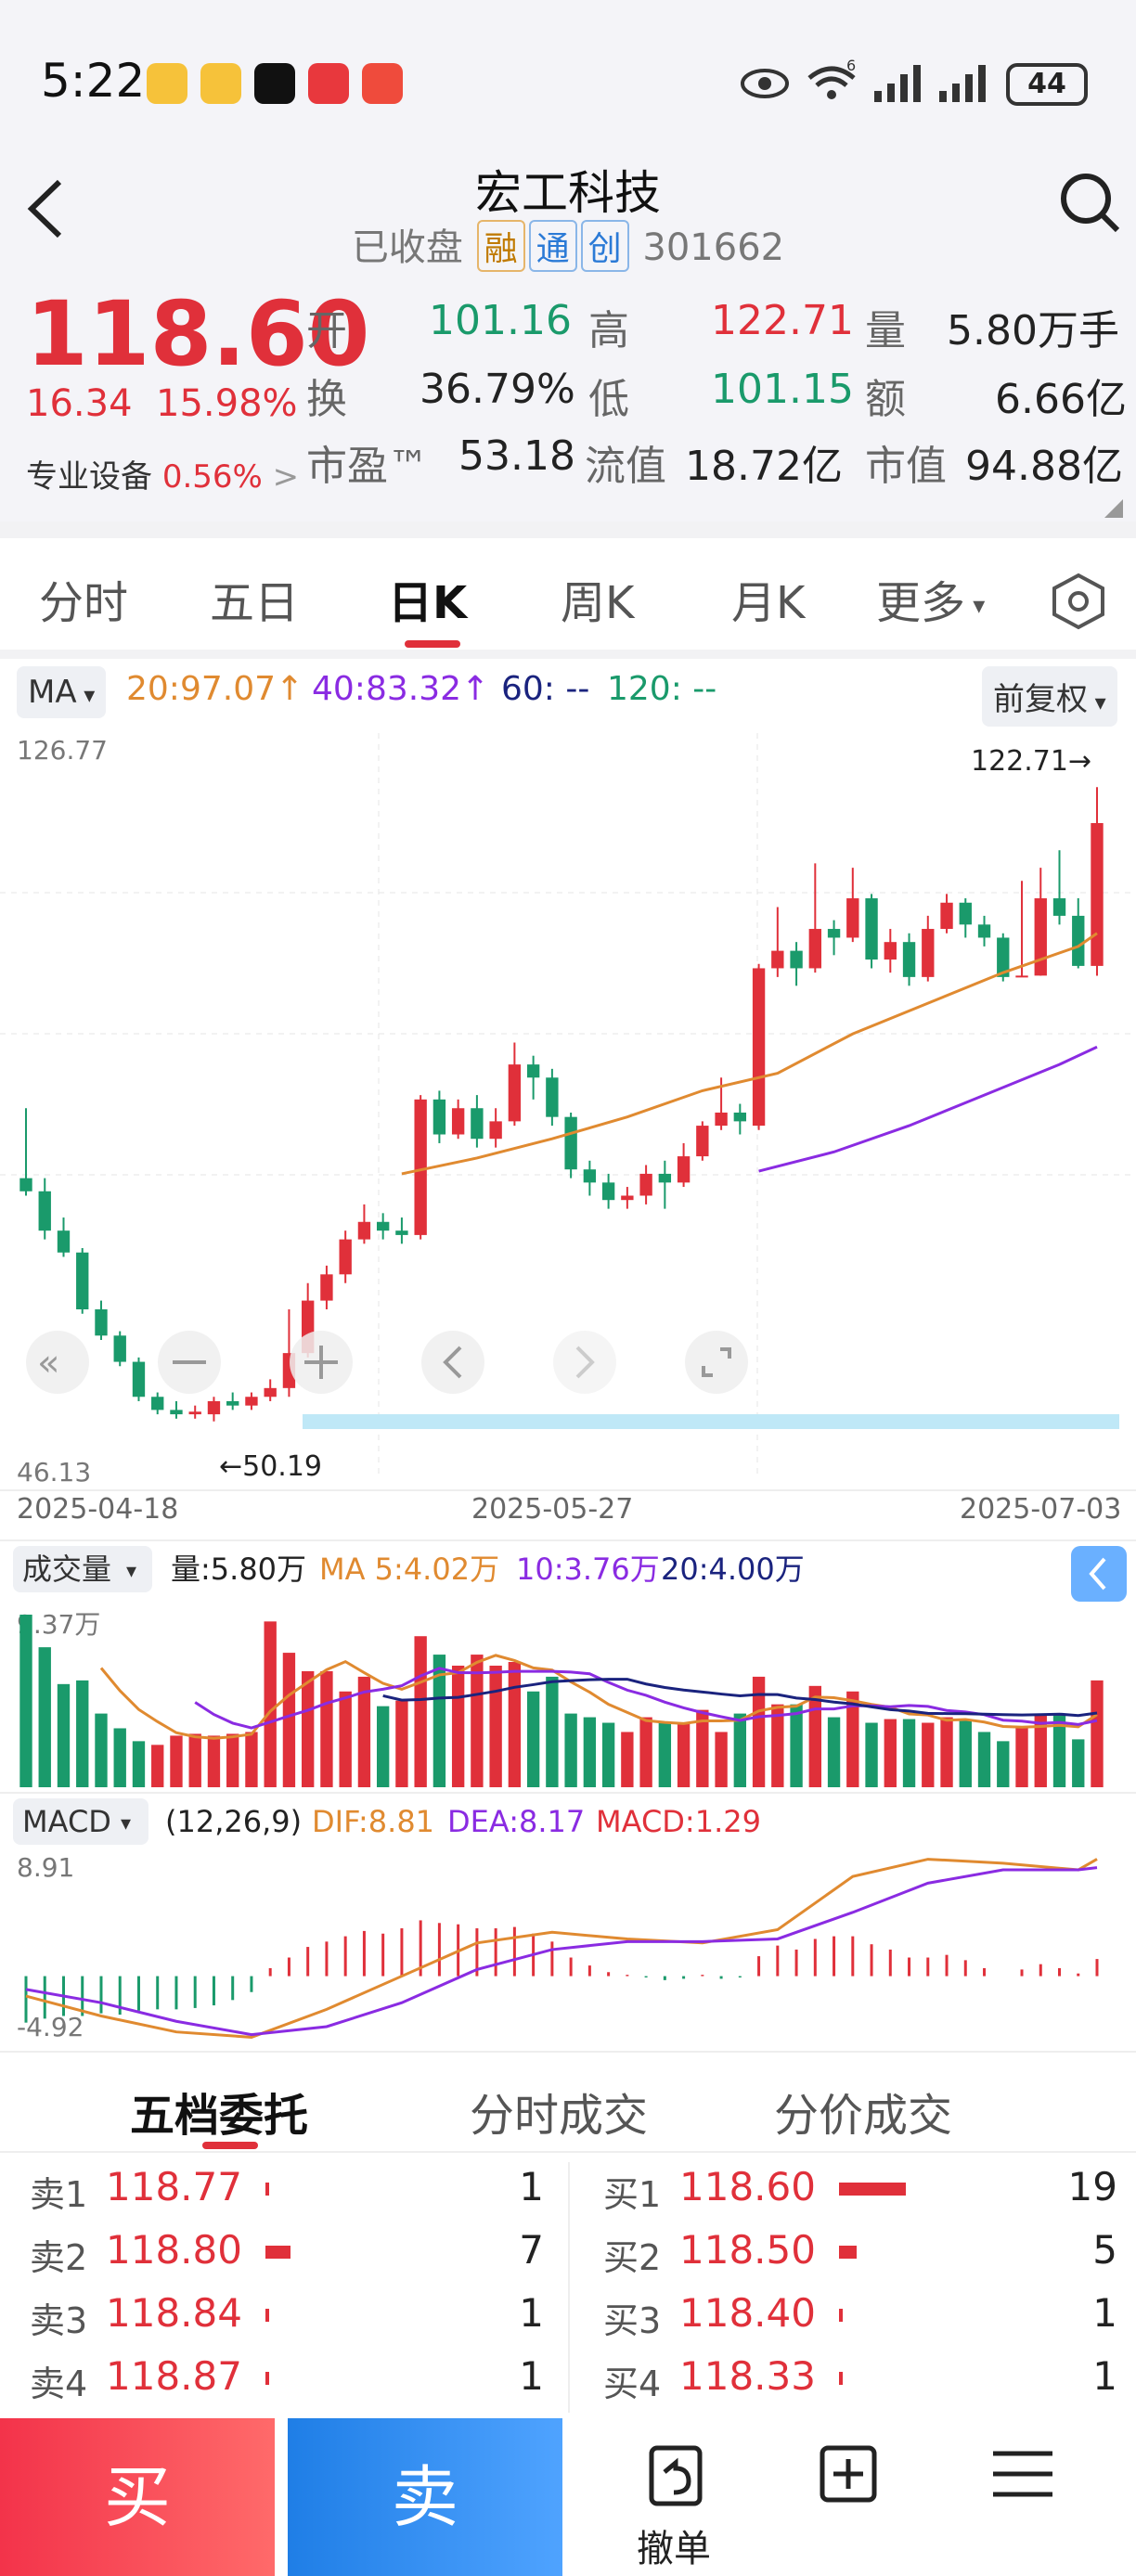 The image size is (1136, 2576). Describe the element at coordinates (126, 1824) in the screenshot. I see `caret-down-icon: ▾` at that location.